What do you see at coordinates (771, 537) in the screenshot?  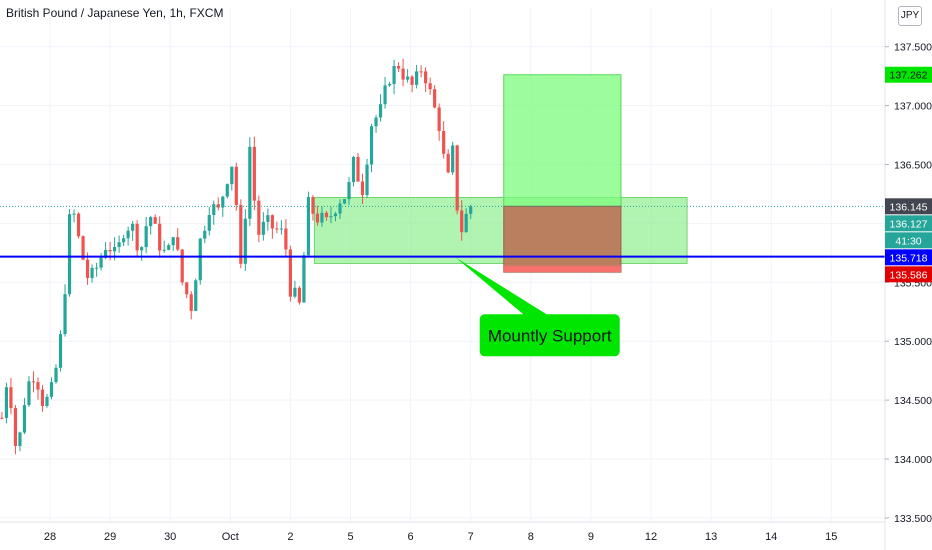 I see `x-tick-label: 14` at bounding box center [771, 537].